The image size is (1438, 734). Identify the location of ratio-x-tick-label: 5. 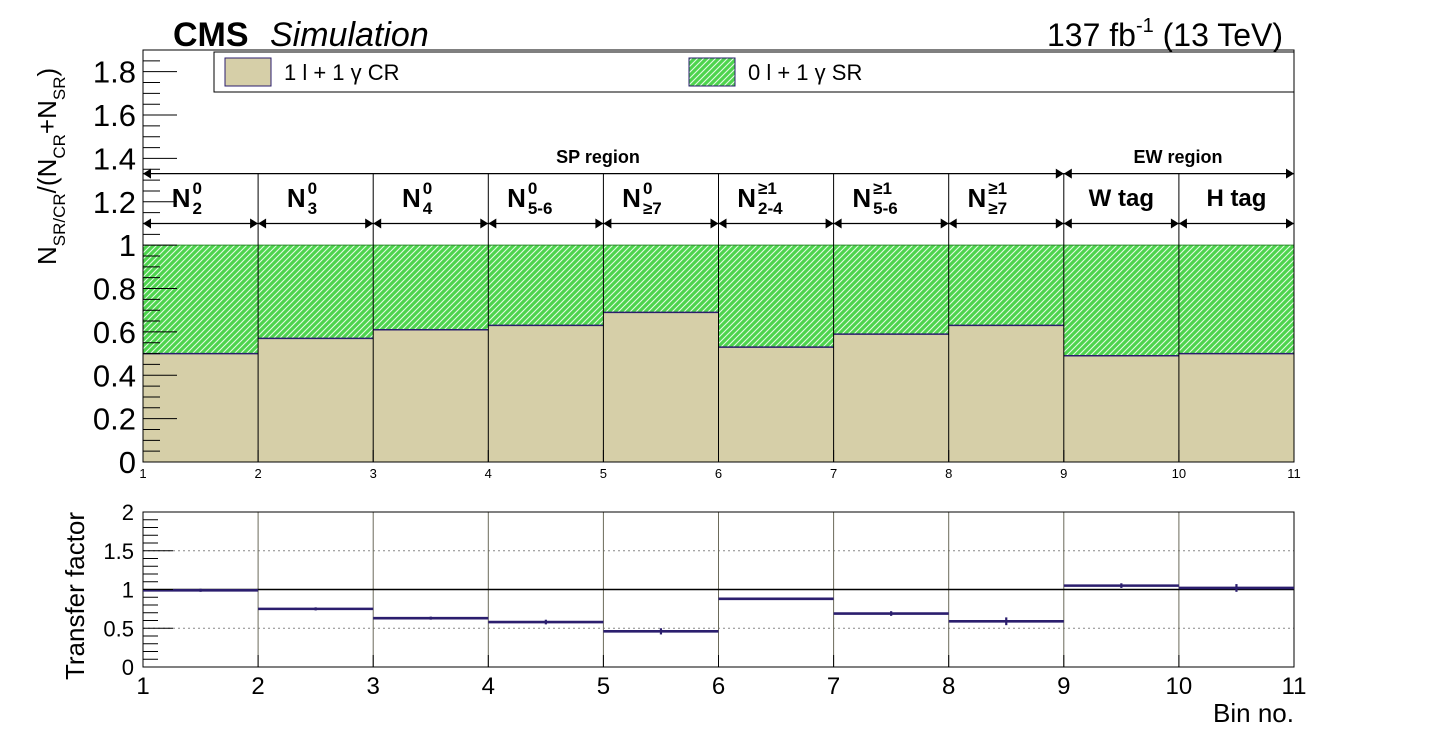
(603, 686).